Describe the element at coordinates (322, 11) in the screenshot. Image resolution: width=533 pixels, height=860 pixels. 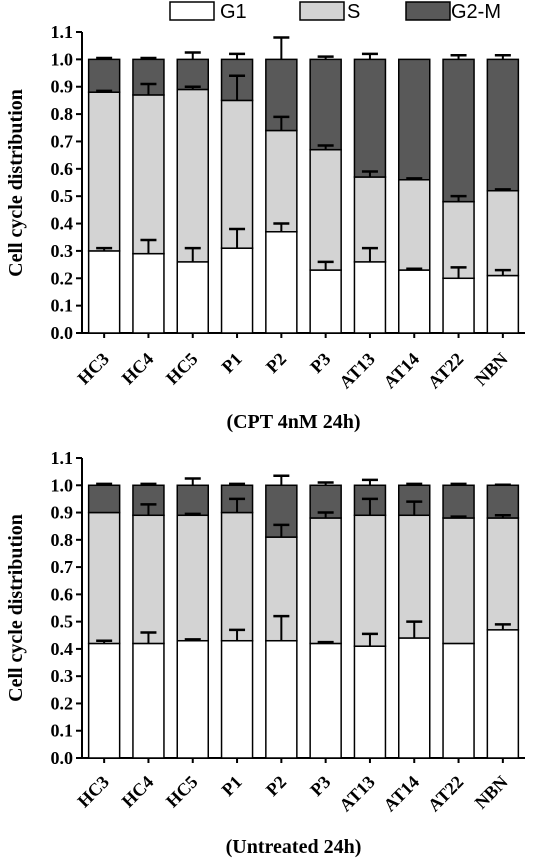
I see `legend-swatch-s` at that location.